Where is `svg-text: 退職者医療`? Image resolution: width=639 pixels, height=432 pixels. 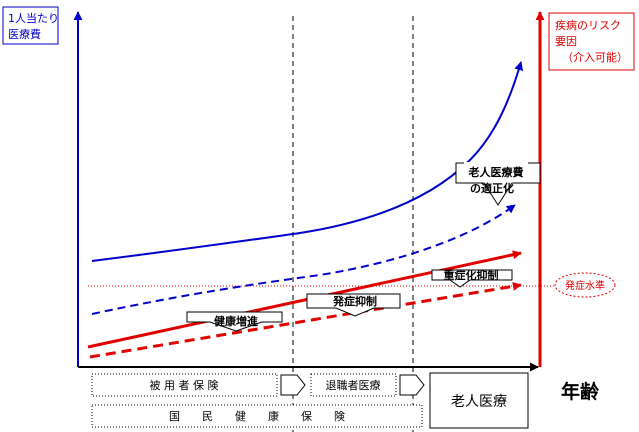 svg-text: 退職者医療 is located at coordinates (353, 385).